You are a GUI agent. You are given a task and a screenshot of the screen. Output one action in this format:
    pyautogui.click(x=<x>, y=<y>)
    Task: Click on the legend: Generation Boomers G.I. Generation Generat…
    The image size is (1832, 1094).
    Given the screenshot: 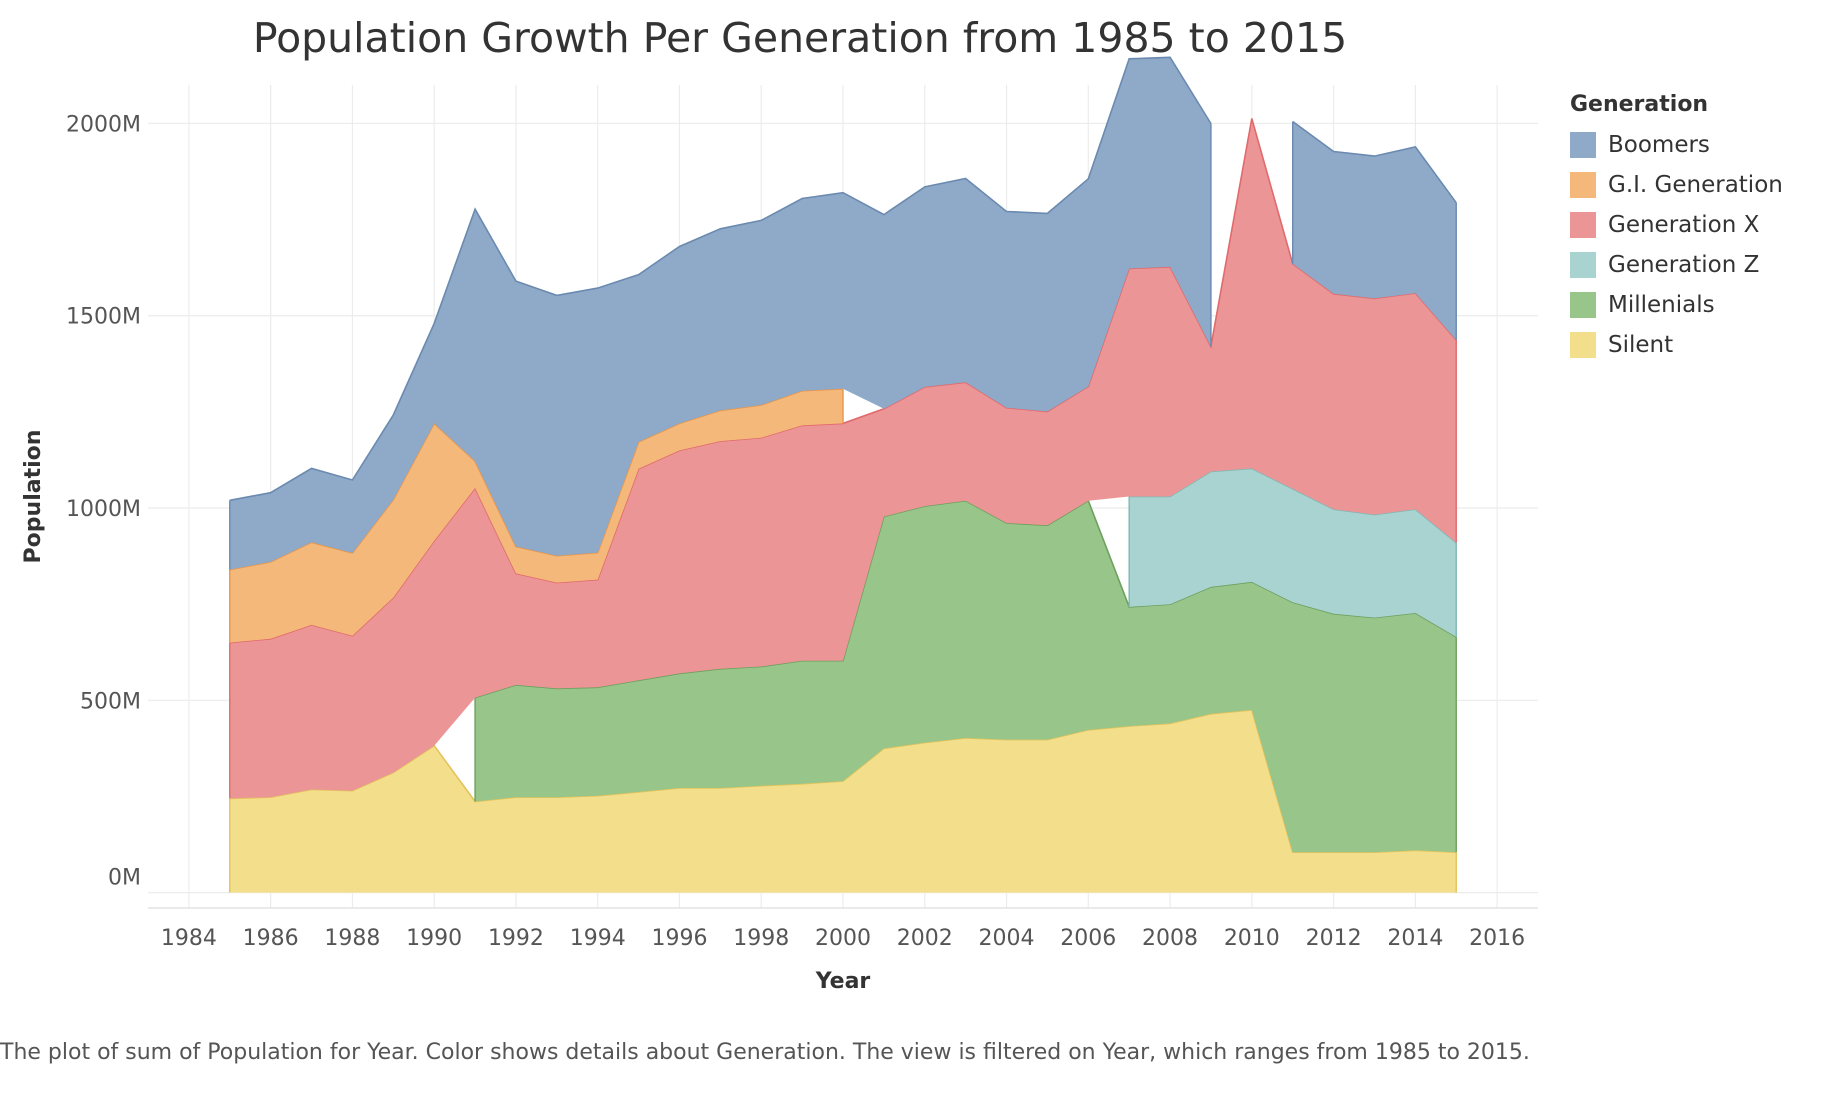 What is the action you would take?
    pyautogui.click(x=1676, y=228)
    